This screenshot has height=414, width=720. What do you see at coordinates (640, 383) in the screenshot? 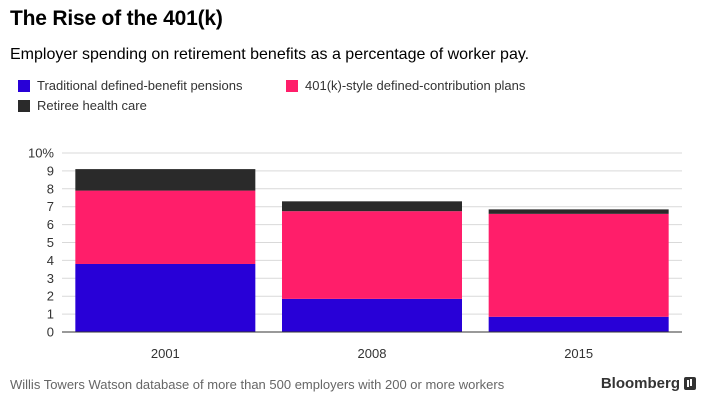
I see `brand-name: Bloomberg` at bounding box center [640, 383].